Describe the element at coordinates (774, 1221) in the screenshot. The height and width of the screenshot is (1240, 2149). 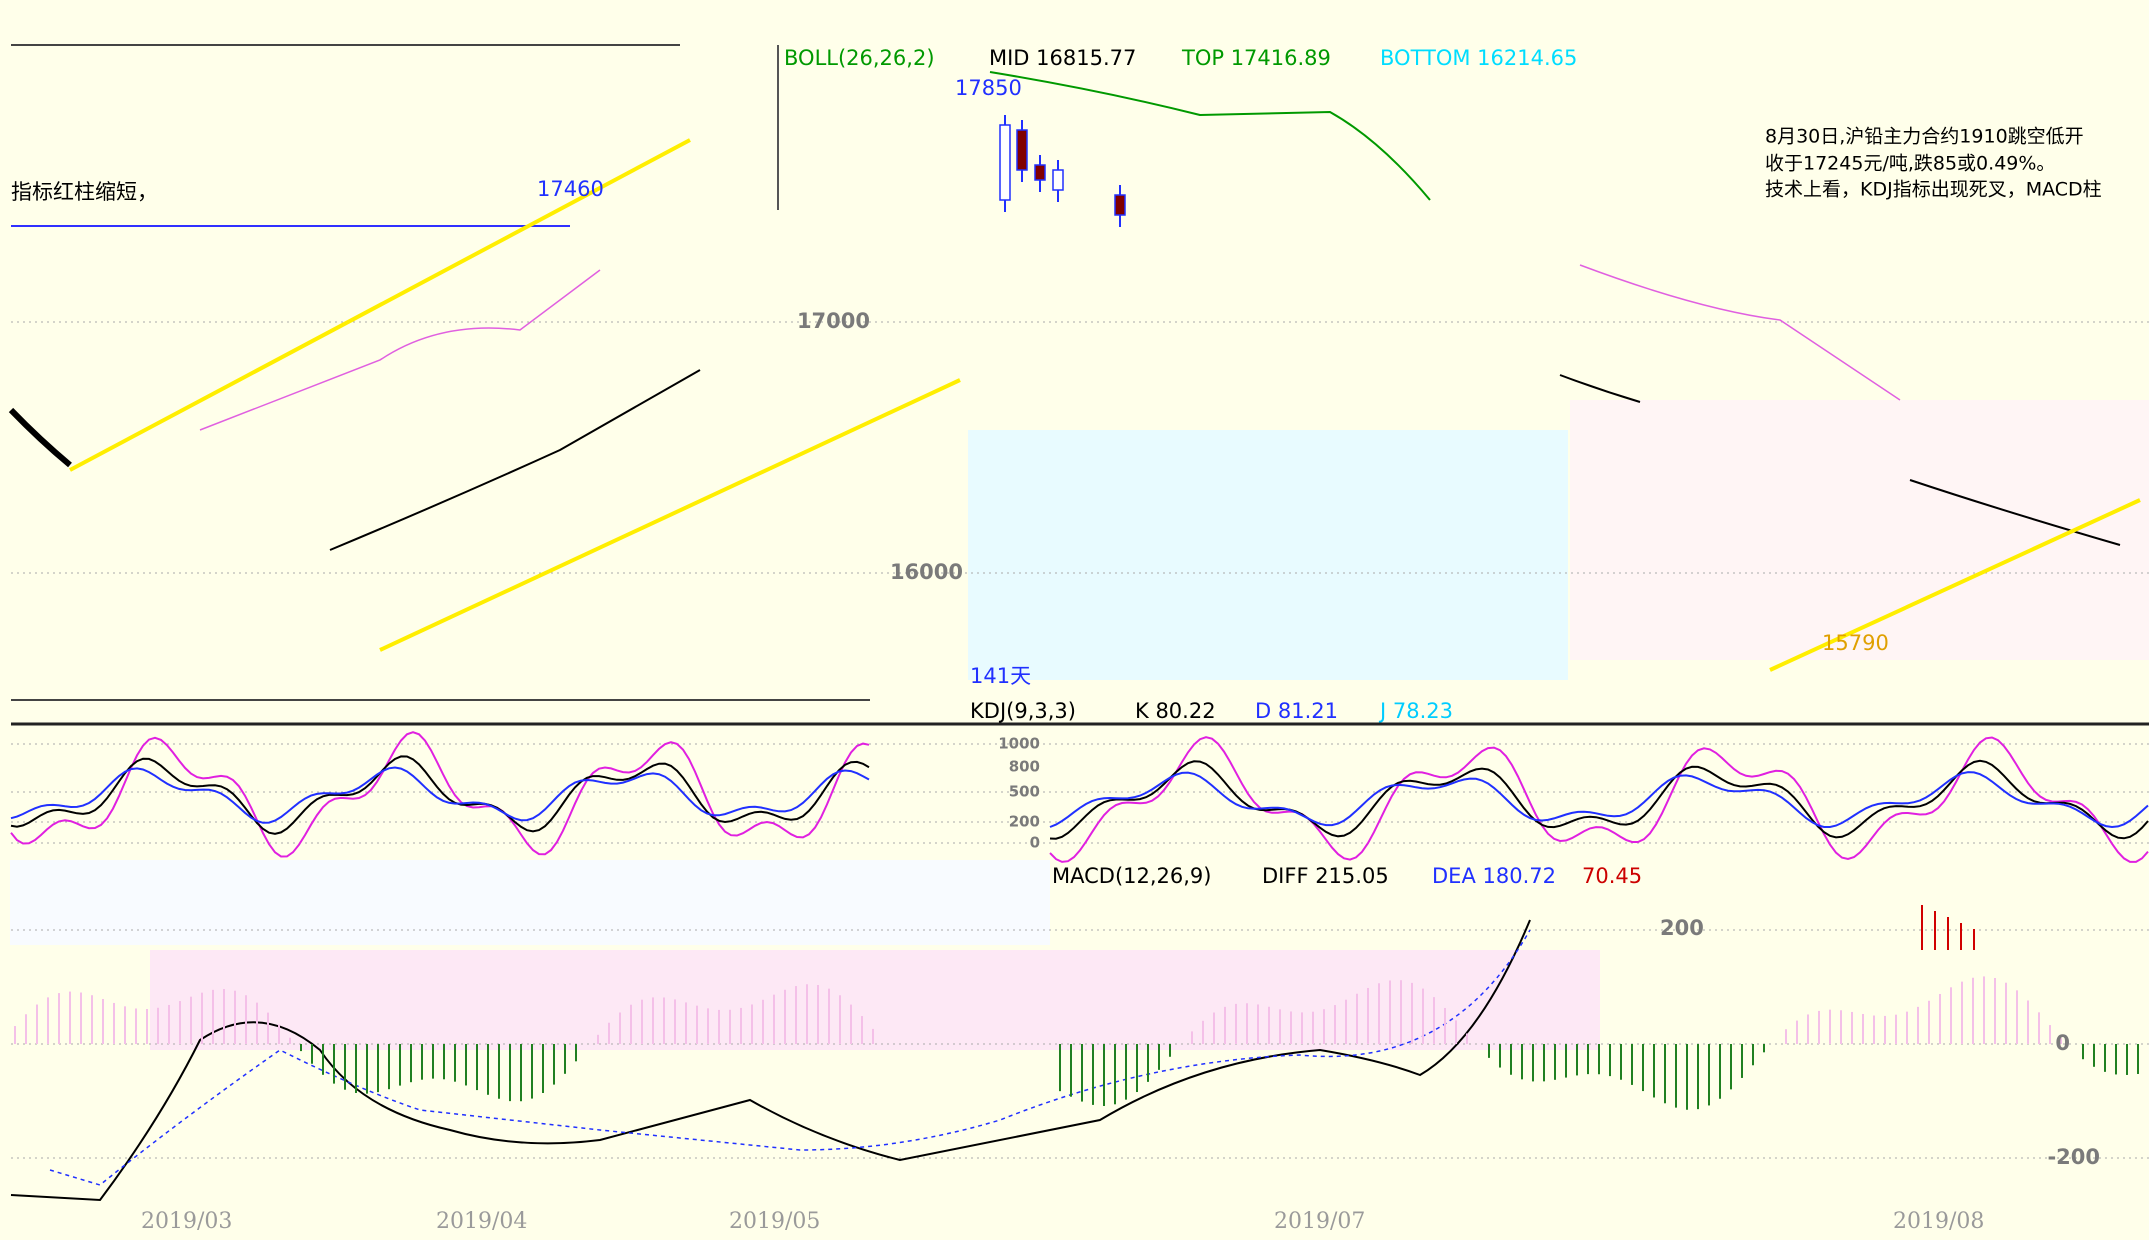
I see `date-label: 2019/05` at that location.